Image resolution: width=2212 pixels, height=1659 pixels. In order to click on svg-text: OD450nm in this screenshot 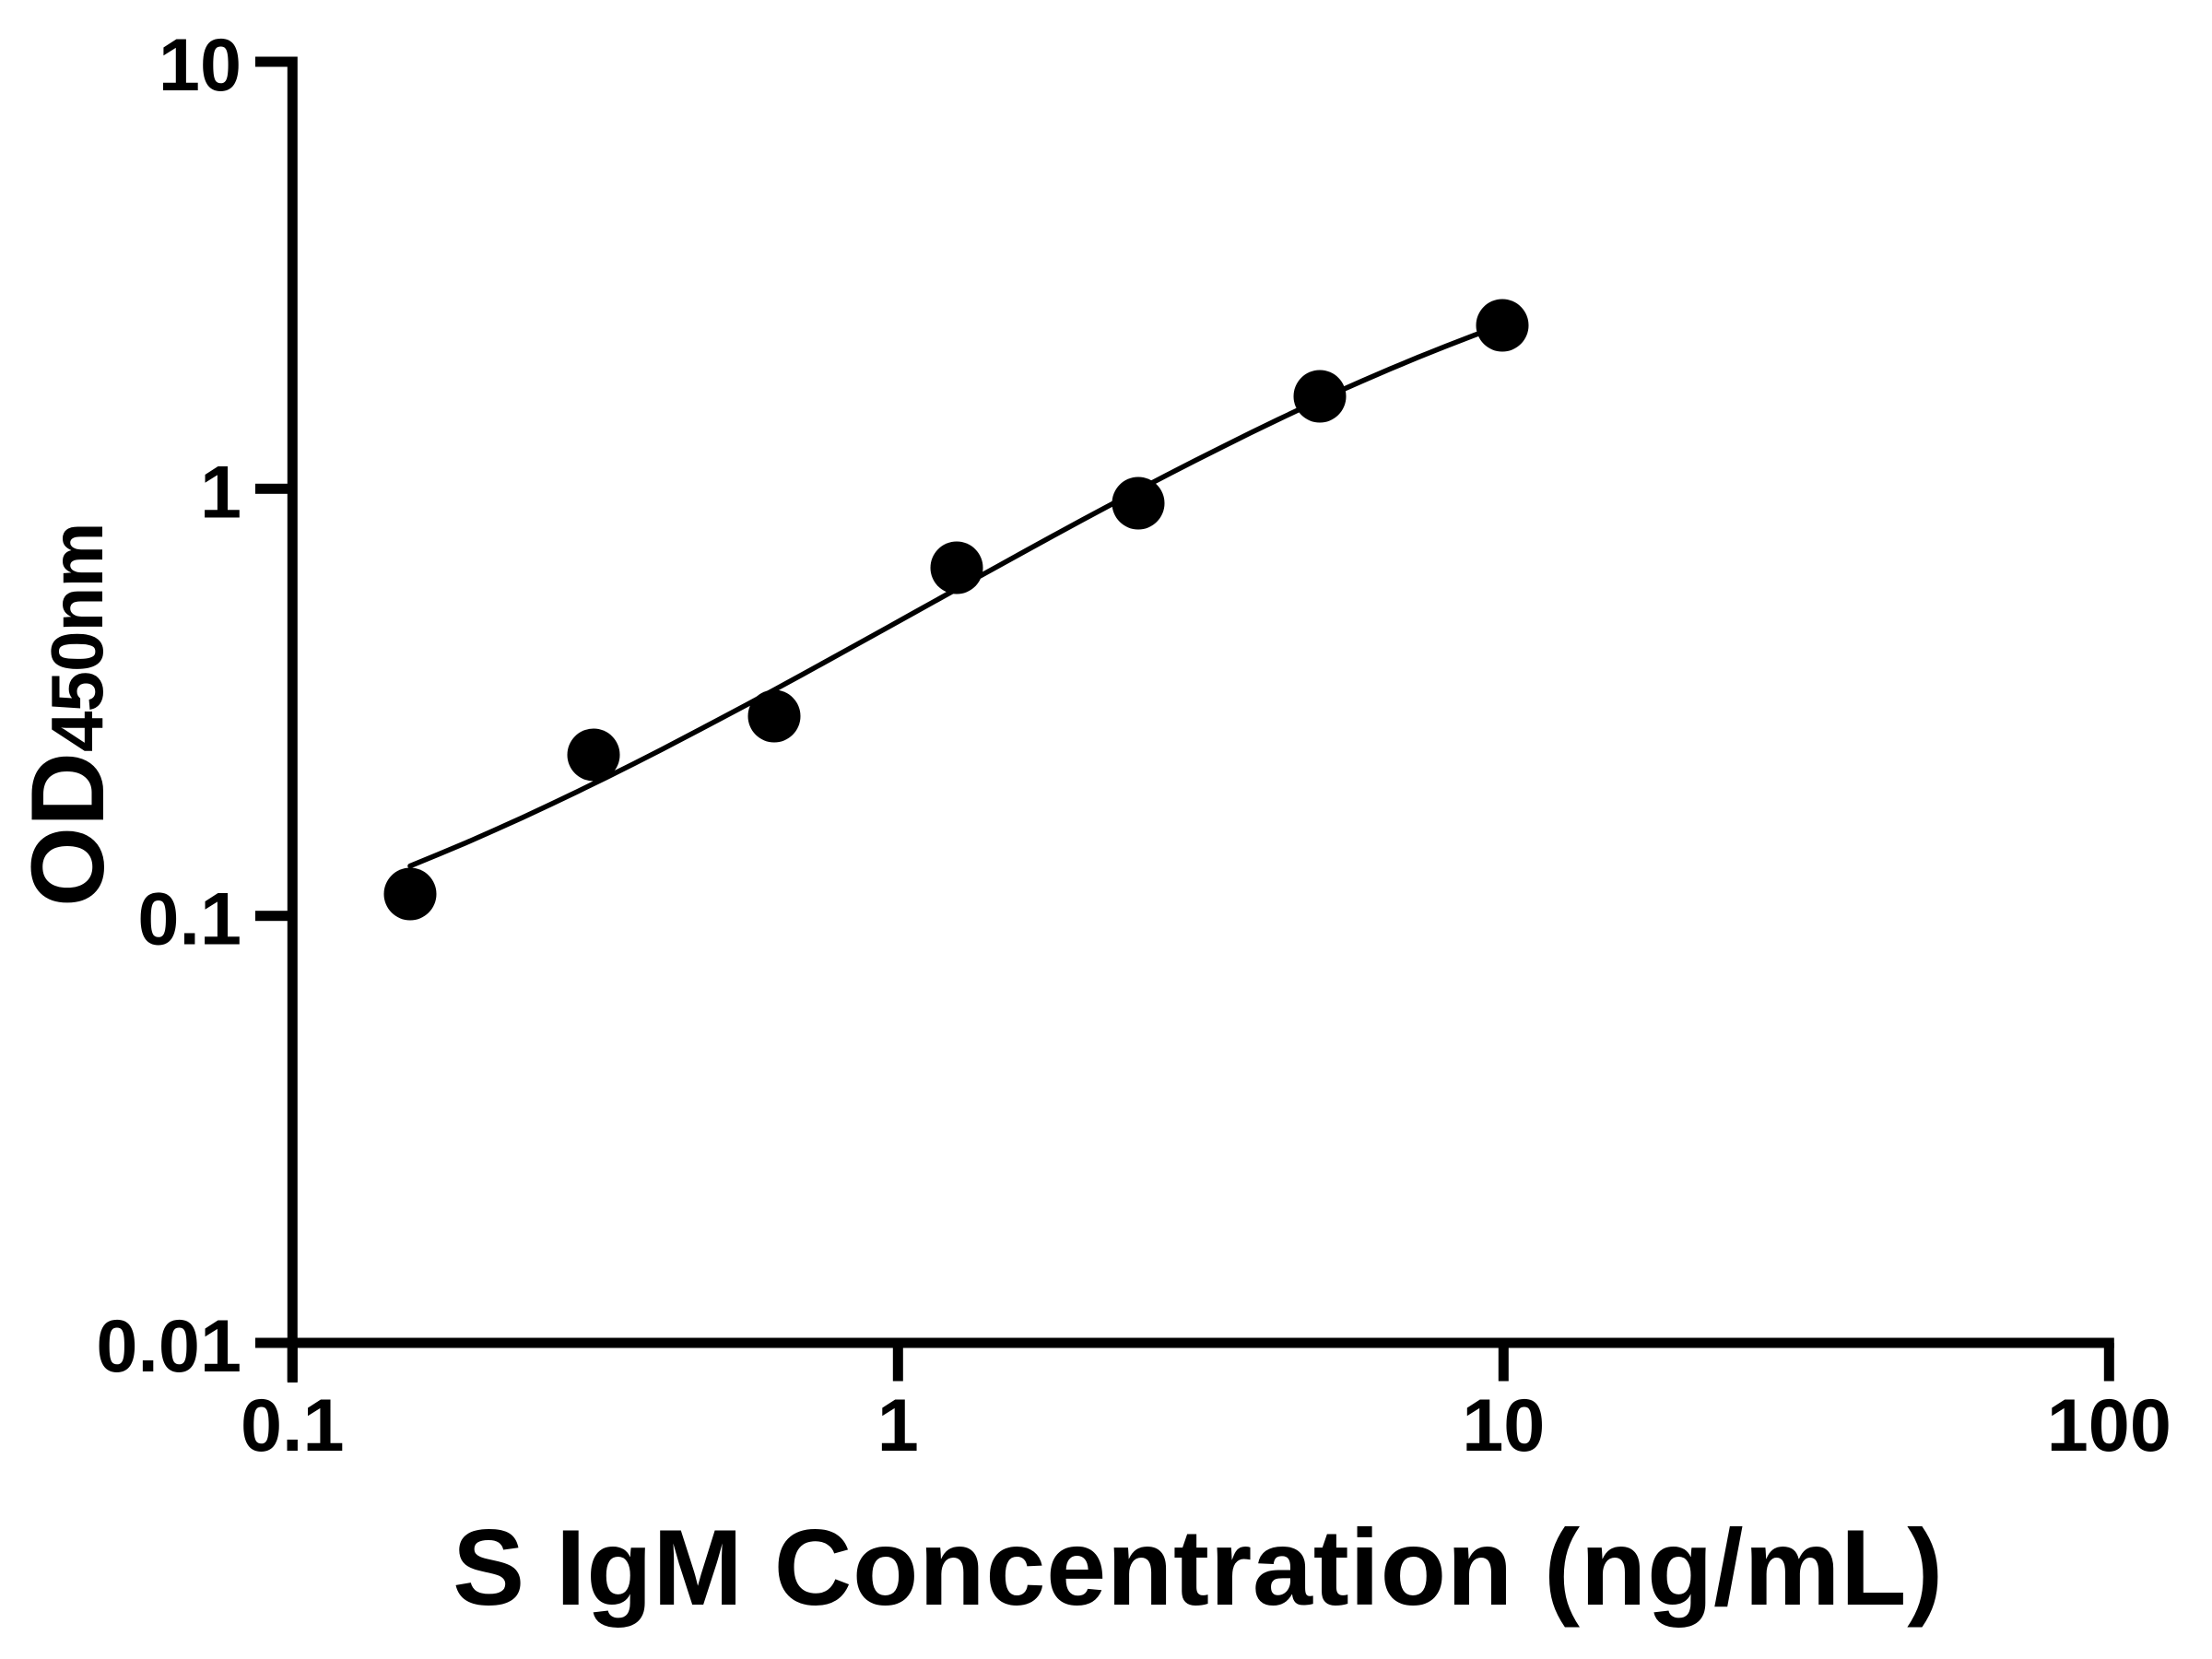, I will do `click(67, 715)`.